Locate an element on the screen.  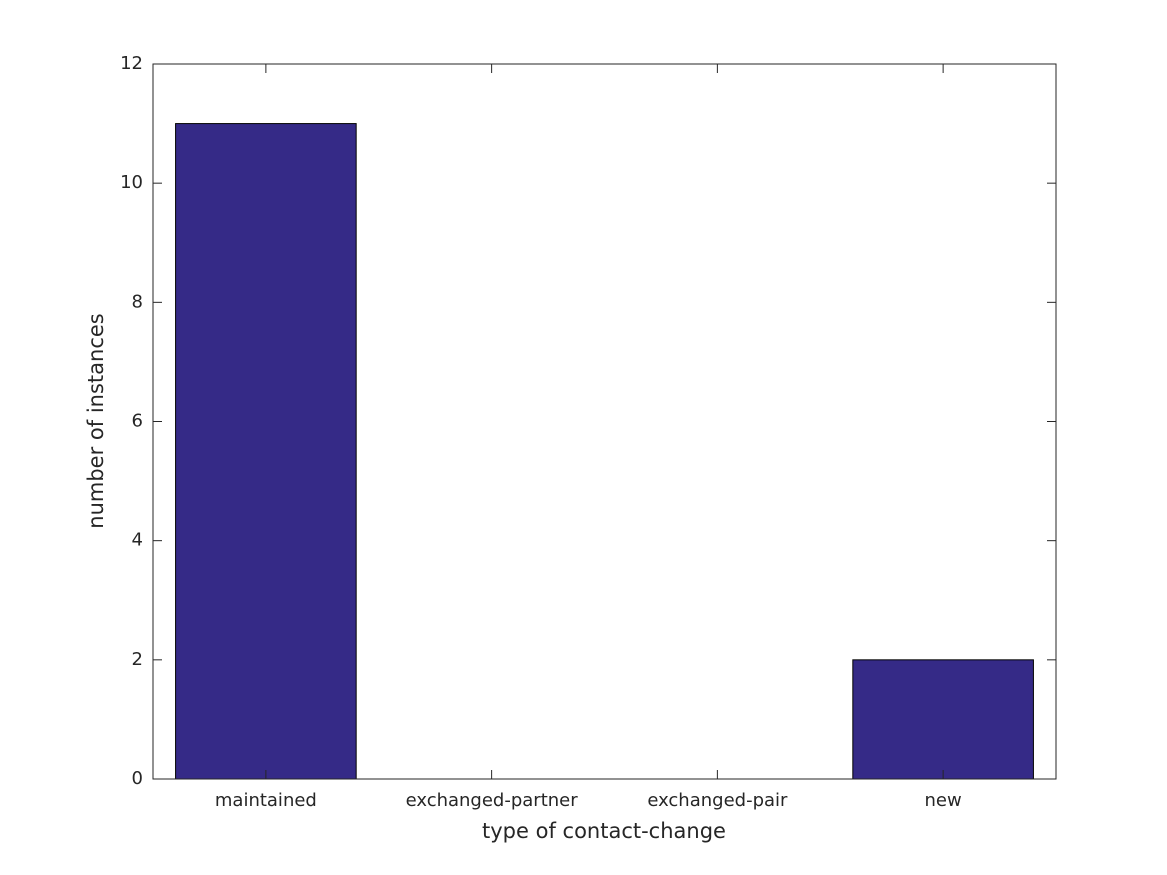
x-tick-label: exchanged-pair is located at coordinates (717, 800).